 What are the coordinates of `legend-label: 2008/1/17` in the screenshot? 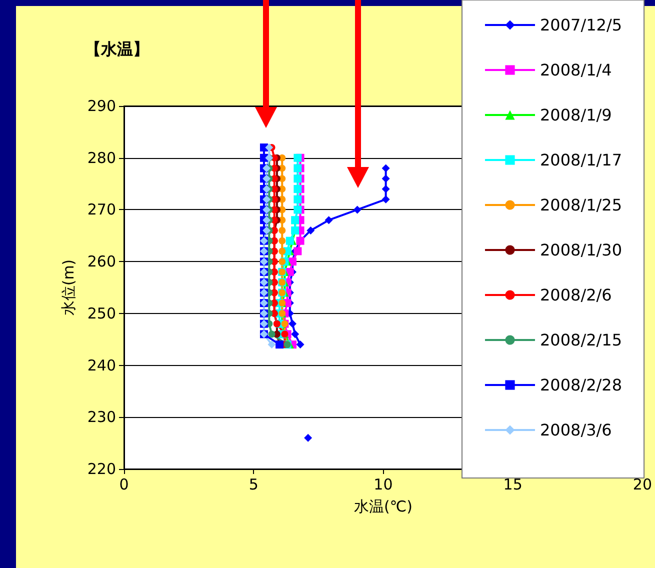 It's located at (581, 160).